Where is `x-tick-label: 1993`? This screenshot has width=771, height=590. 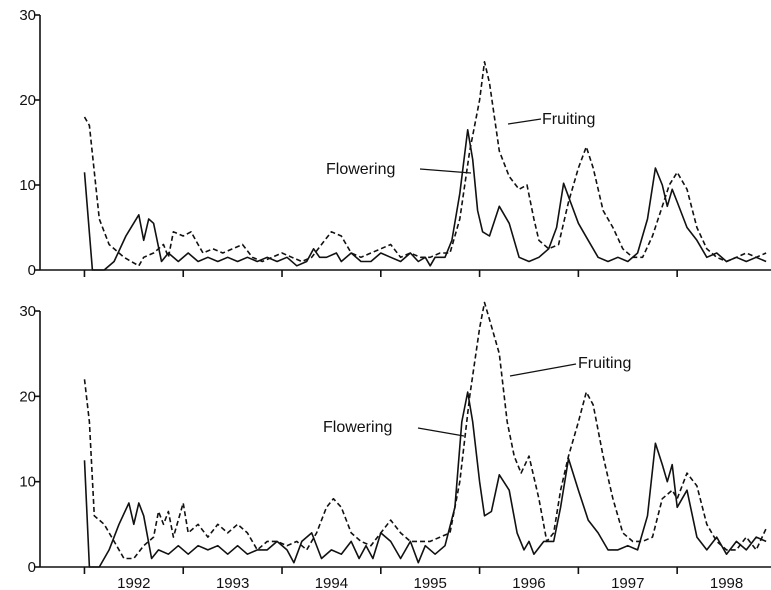 x-tick-label: 1993 is located at coordinates (232, 582).